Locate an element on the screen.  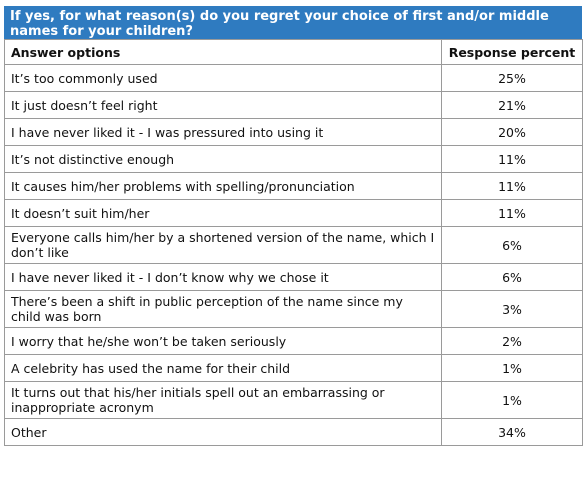
table-row: It just doesn’t feel right 21% is located at coordinates (293, 105).